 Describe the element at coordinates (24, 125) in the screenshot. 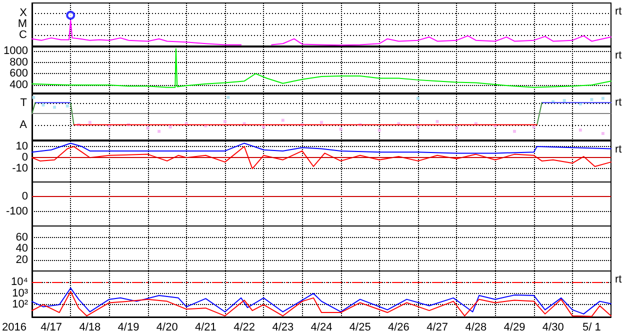

I see `text: A` at that location.